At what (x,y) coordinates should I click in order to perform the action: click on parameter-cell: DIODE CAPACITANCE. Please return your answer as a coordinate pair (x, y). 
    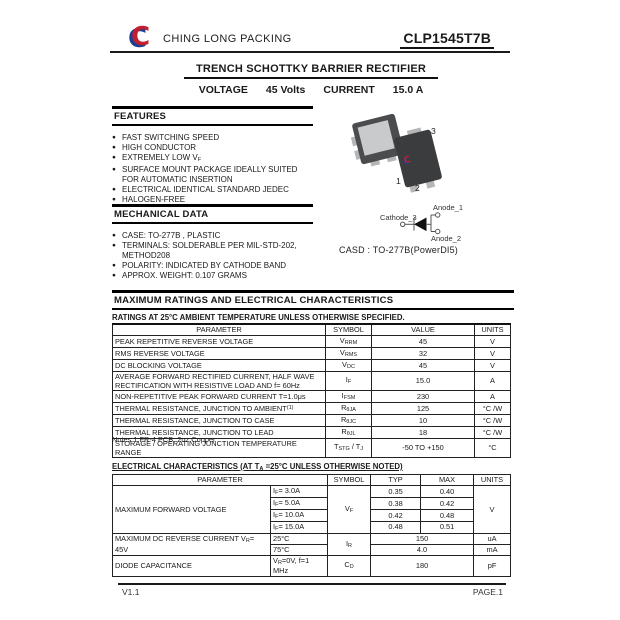
    Looking at the image, I should click on (191, 565).